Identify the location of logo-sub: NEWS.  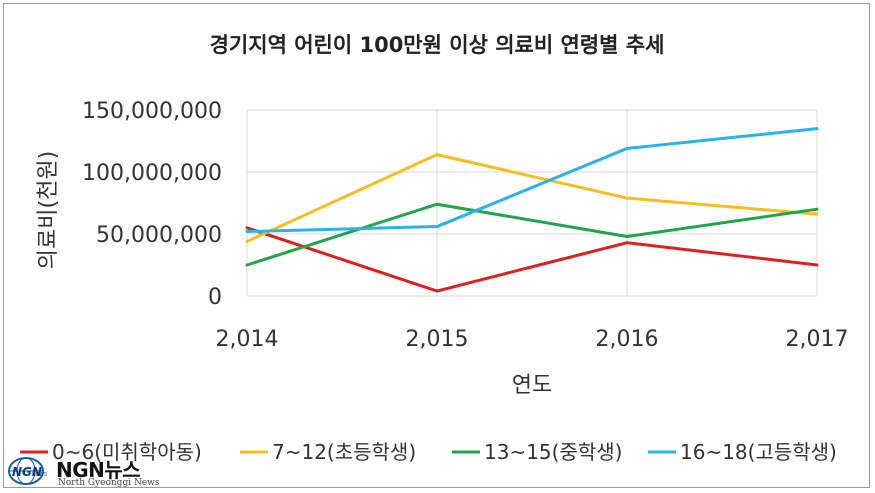
(39, 475).